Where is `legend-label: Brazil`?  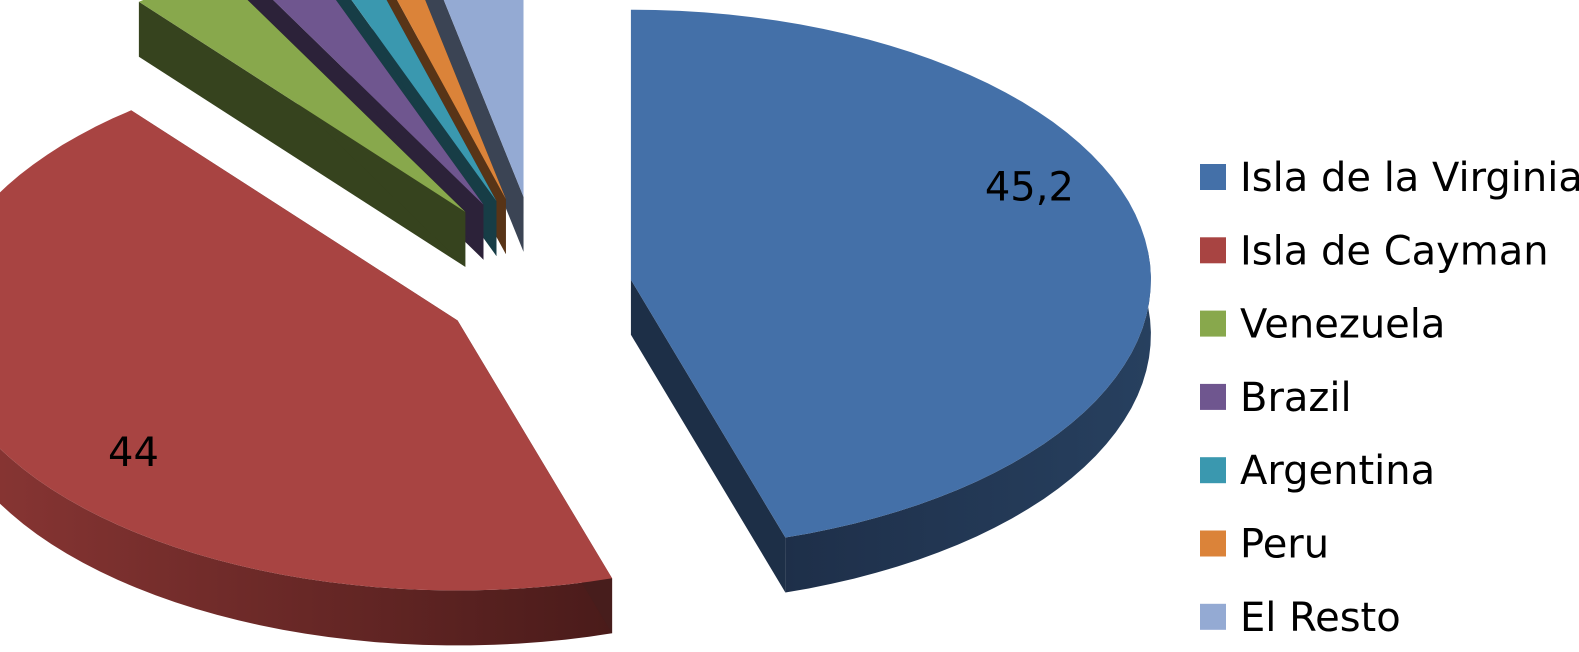
legend-label: Brazil is located at coordinates (1296, 398).